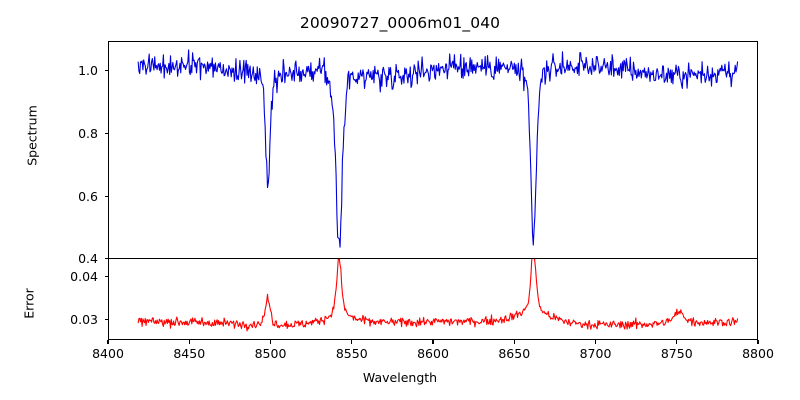 The height and width of the screenshot is (400, 800). I want to click on xtick-label-8400: 8400, so click(108, 353).